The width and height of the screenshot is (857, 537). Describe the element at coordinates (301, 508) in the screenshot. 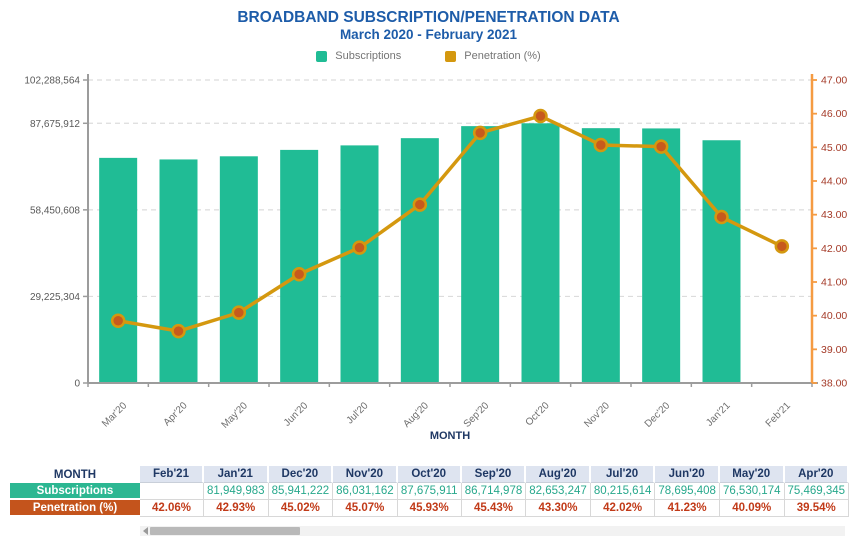

I see `table-cell-pen: 45.02%` at that location.